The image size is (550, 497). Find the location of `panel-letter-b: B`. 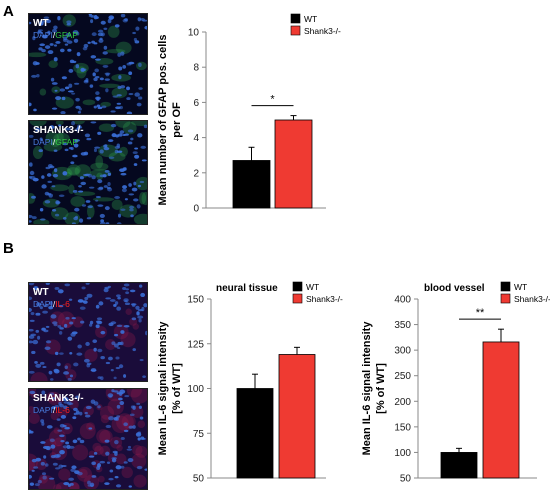

panel-letter-b: B is located at coordinates (8, 248).